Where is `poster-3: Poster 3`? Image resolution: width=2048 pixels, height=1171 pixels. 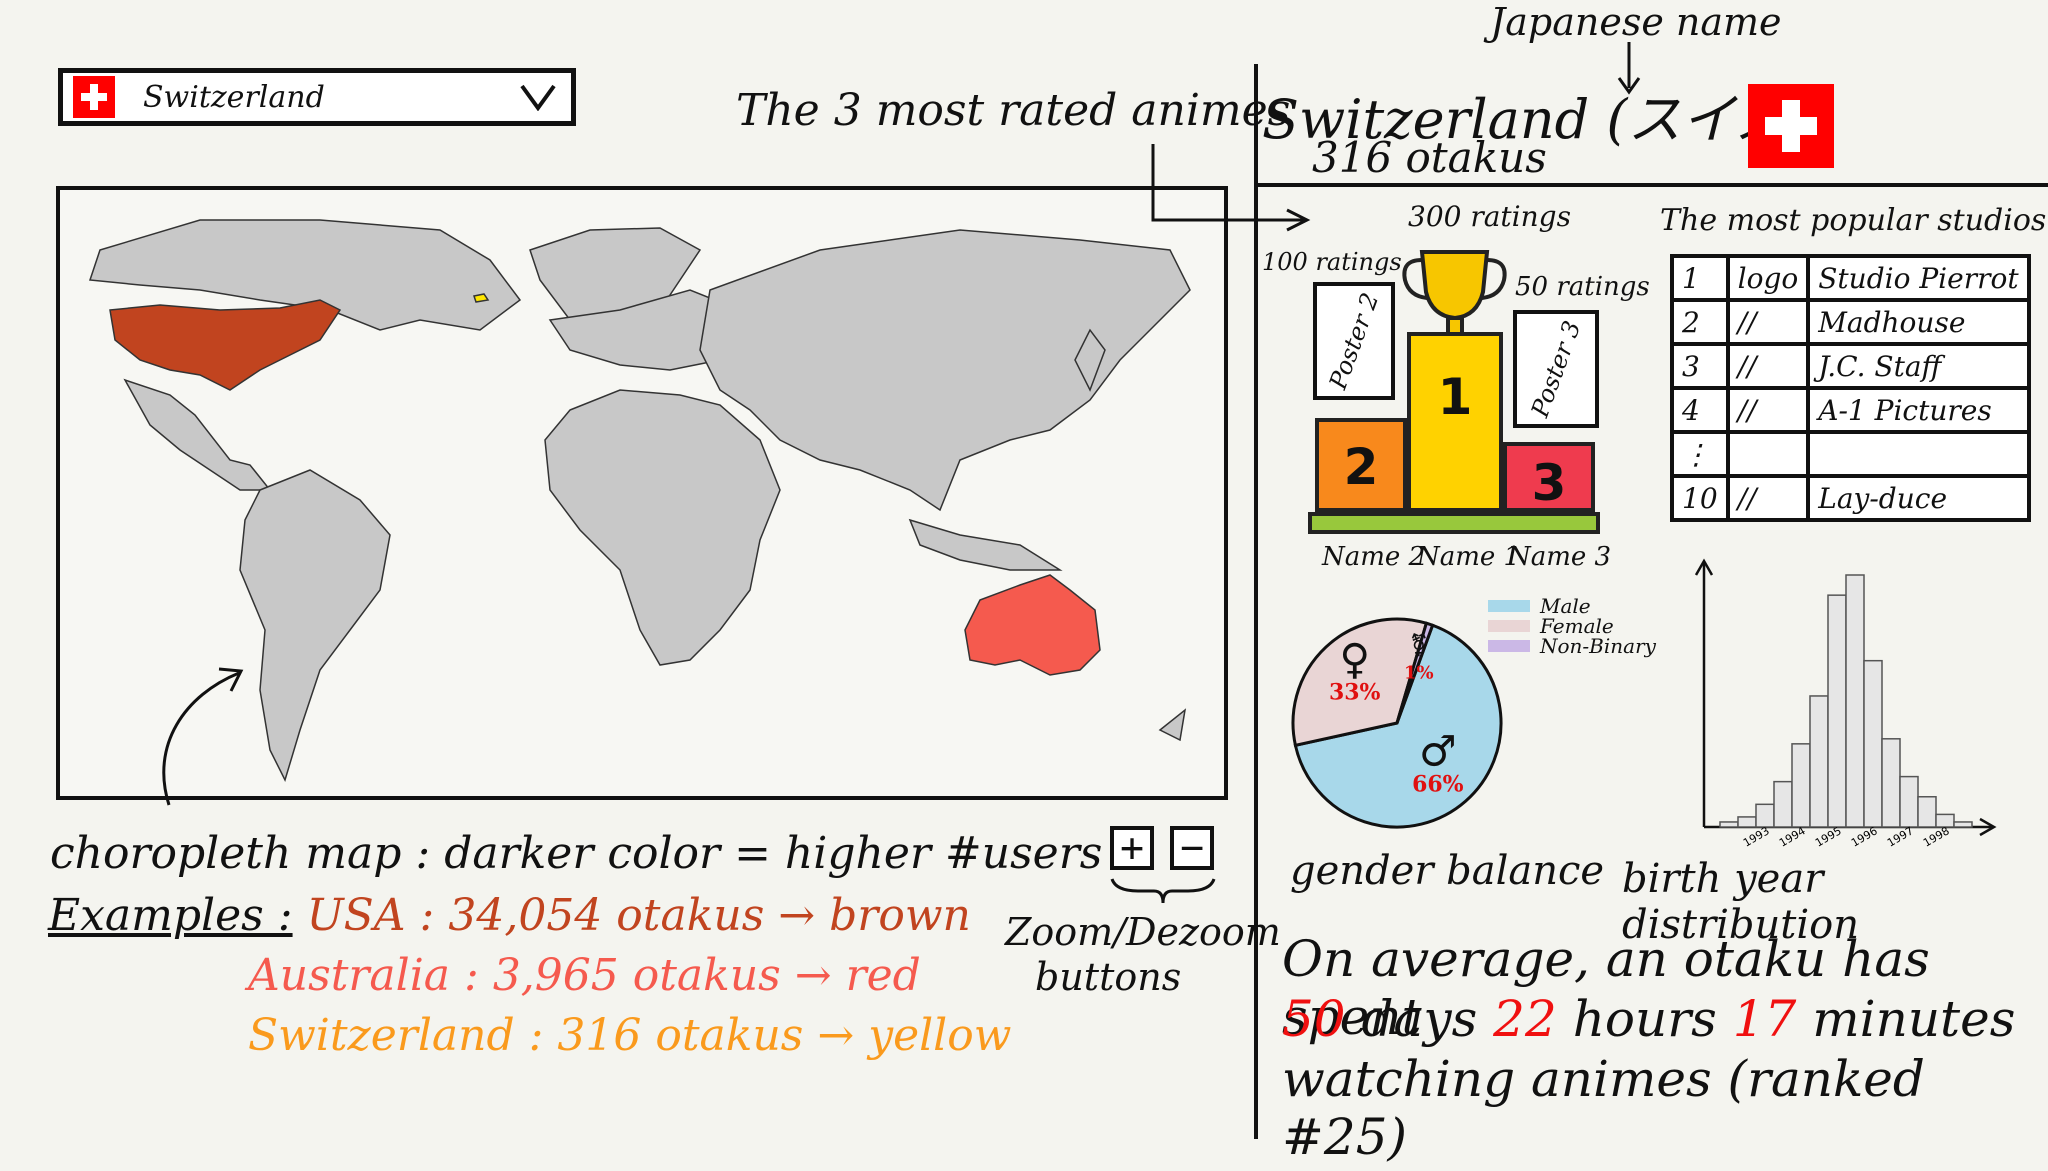
poster-3: Poster 3 is located at coordinates (1556, 369).